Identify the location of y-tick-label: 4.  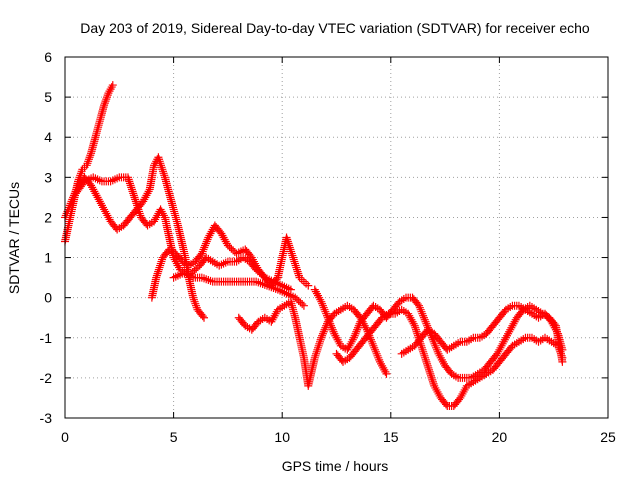
(48, 137).